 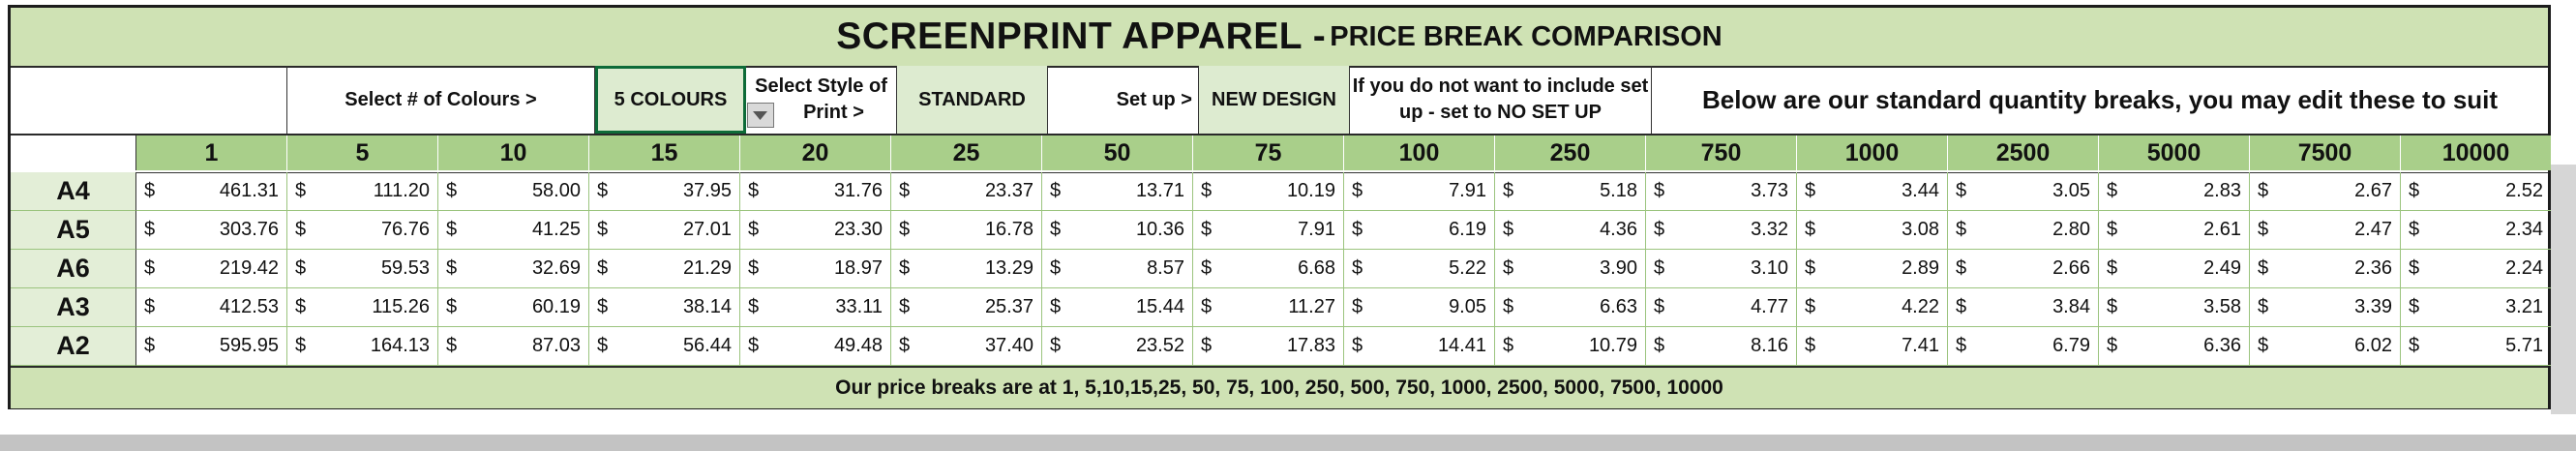 What do you see at coordinates (513, 191) in the screenshot?
I see `price-cell: $58.00` at bounding box center [513, 191].